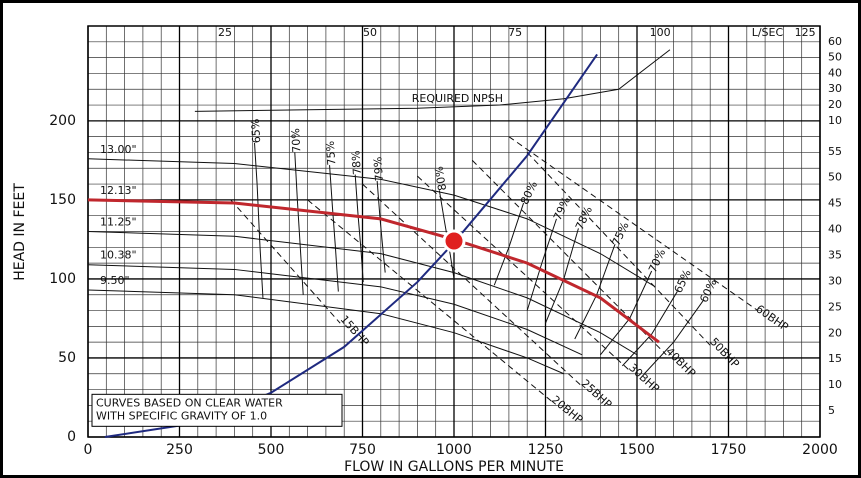 This screenshot has height=478, width=861. What do you see at coordinates (835, 151) in the screenshot?
I see `y2-tick-label: 55` at bounding box center [835, 151].